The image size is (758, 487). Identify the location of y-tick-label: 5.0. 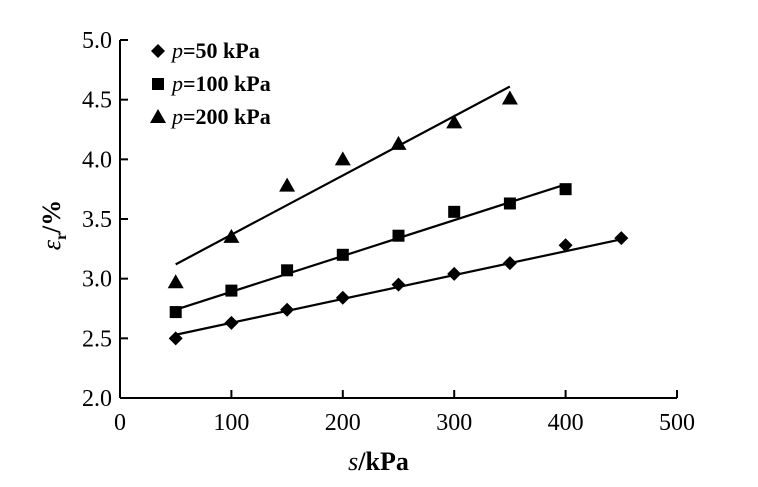
(97, 41).